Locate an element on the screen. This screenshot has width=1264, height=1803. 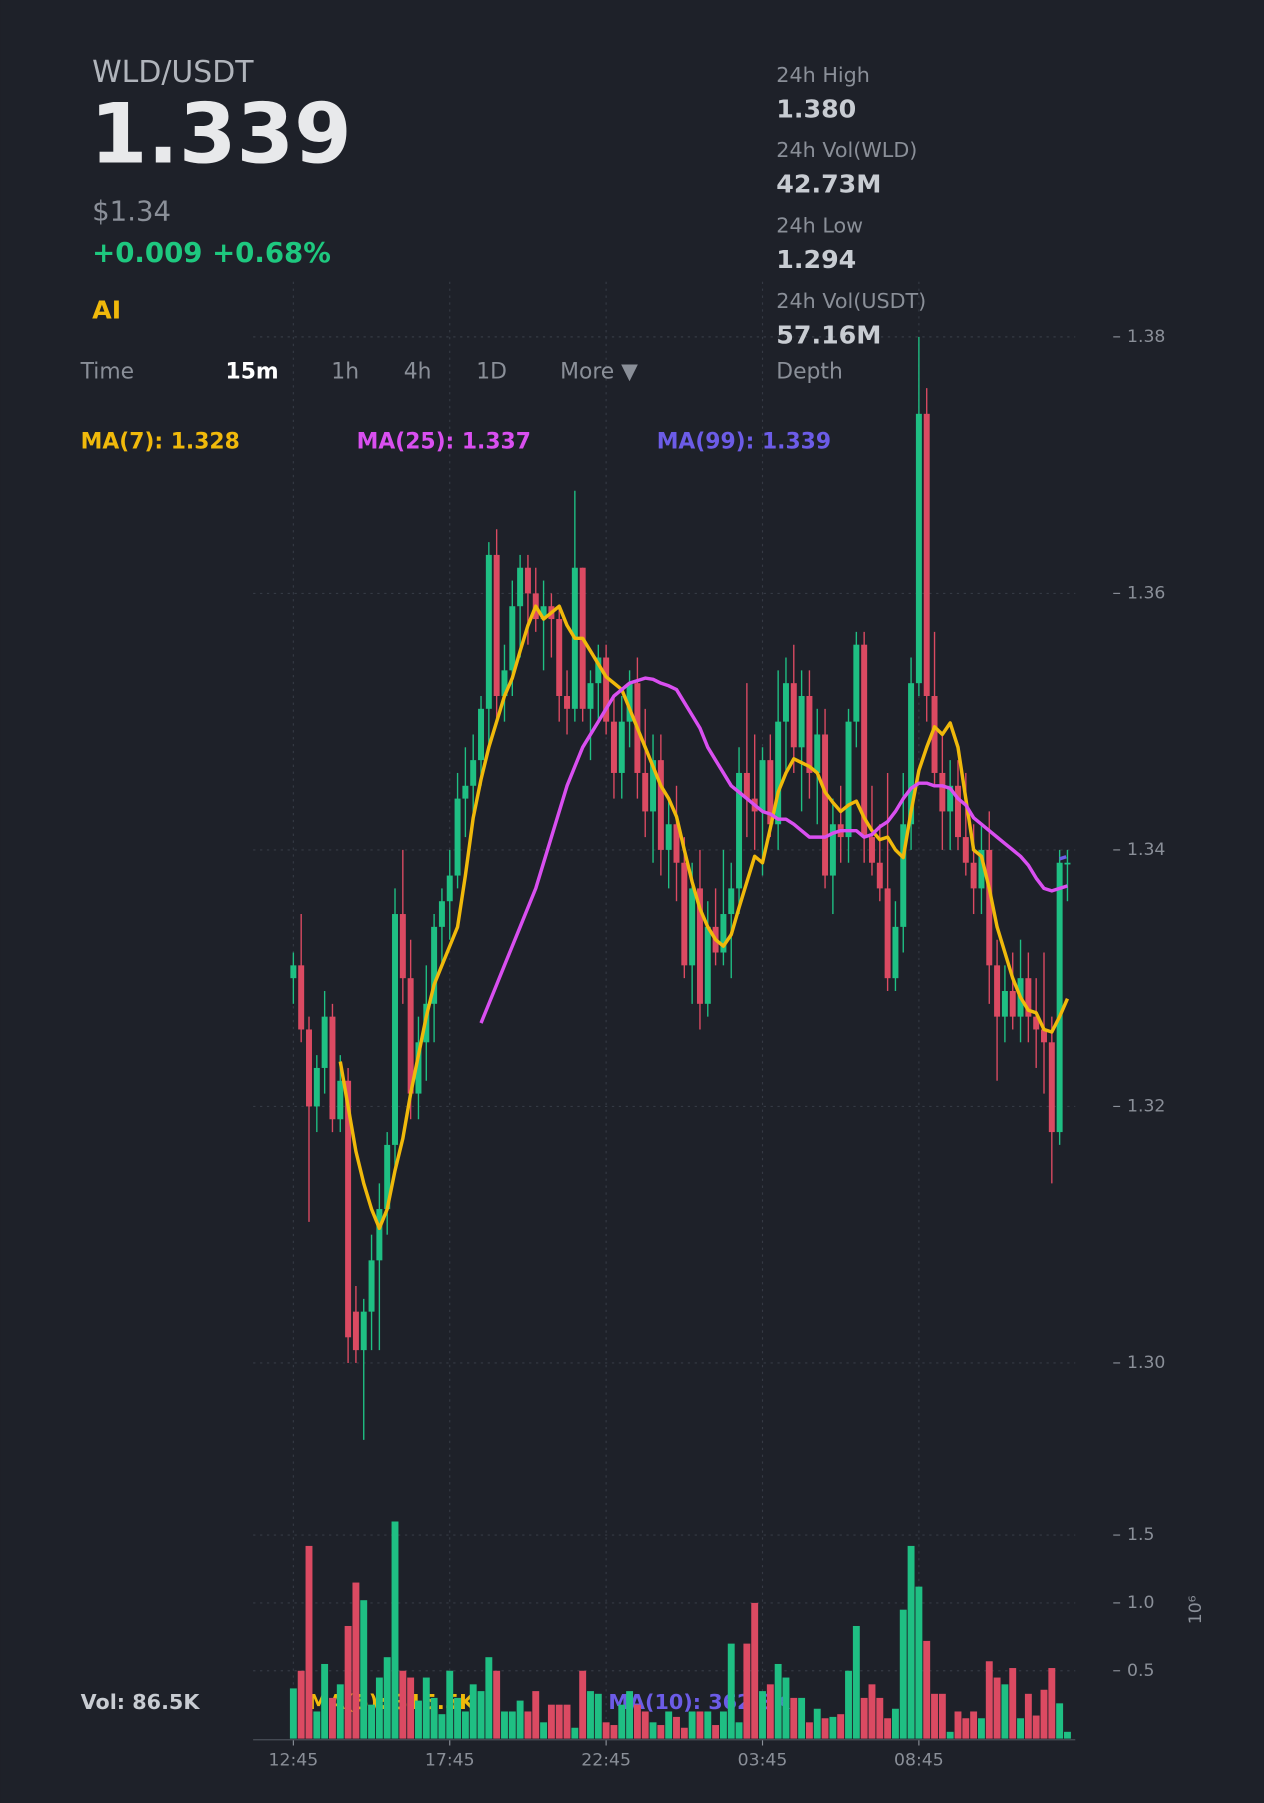
tab: 1D is located at coordinates (491, 372).